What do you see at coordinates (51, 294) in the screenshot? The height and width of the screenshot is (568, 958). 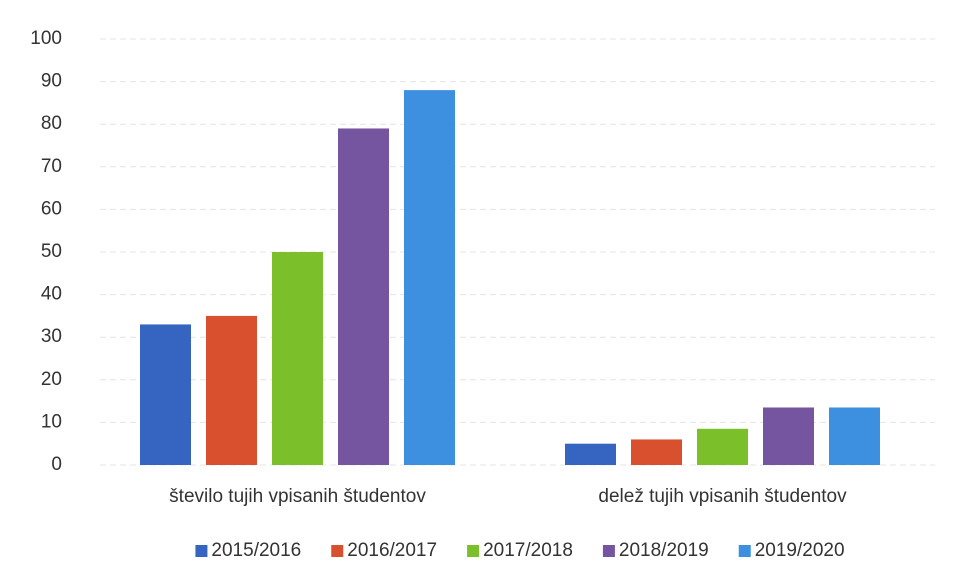 I see `y-tick-label: 40` at bounding box center [51, 294].